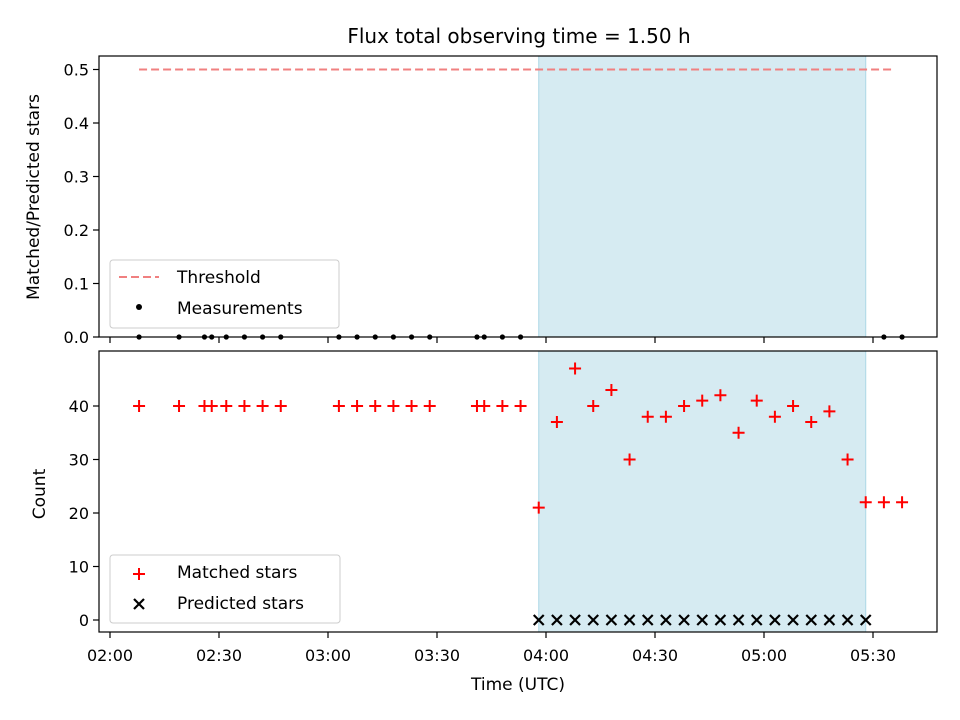  I want to click on legend-predicted-label: Predicted stars, so click(240, 604).